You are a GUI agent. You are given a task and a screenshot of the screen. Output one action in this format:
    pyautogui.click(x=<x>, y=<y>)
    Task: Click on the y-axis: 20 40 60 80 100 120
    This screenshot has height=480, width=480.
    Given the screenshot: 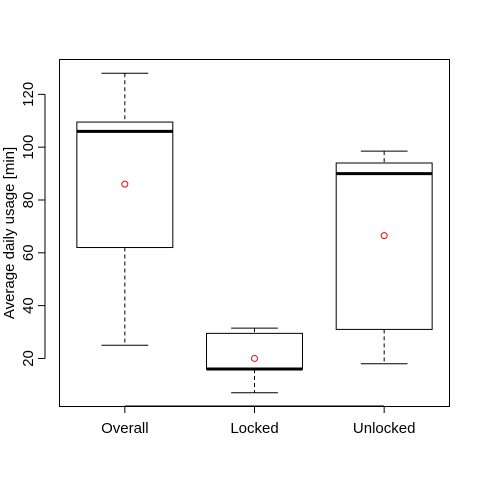 What is the action you would take?
    pyautogui.click(x=33, y=224)
    